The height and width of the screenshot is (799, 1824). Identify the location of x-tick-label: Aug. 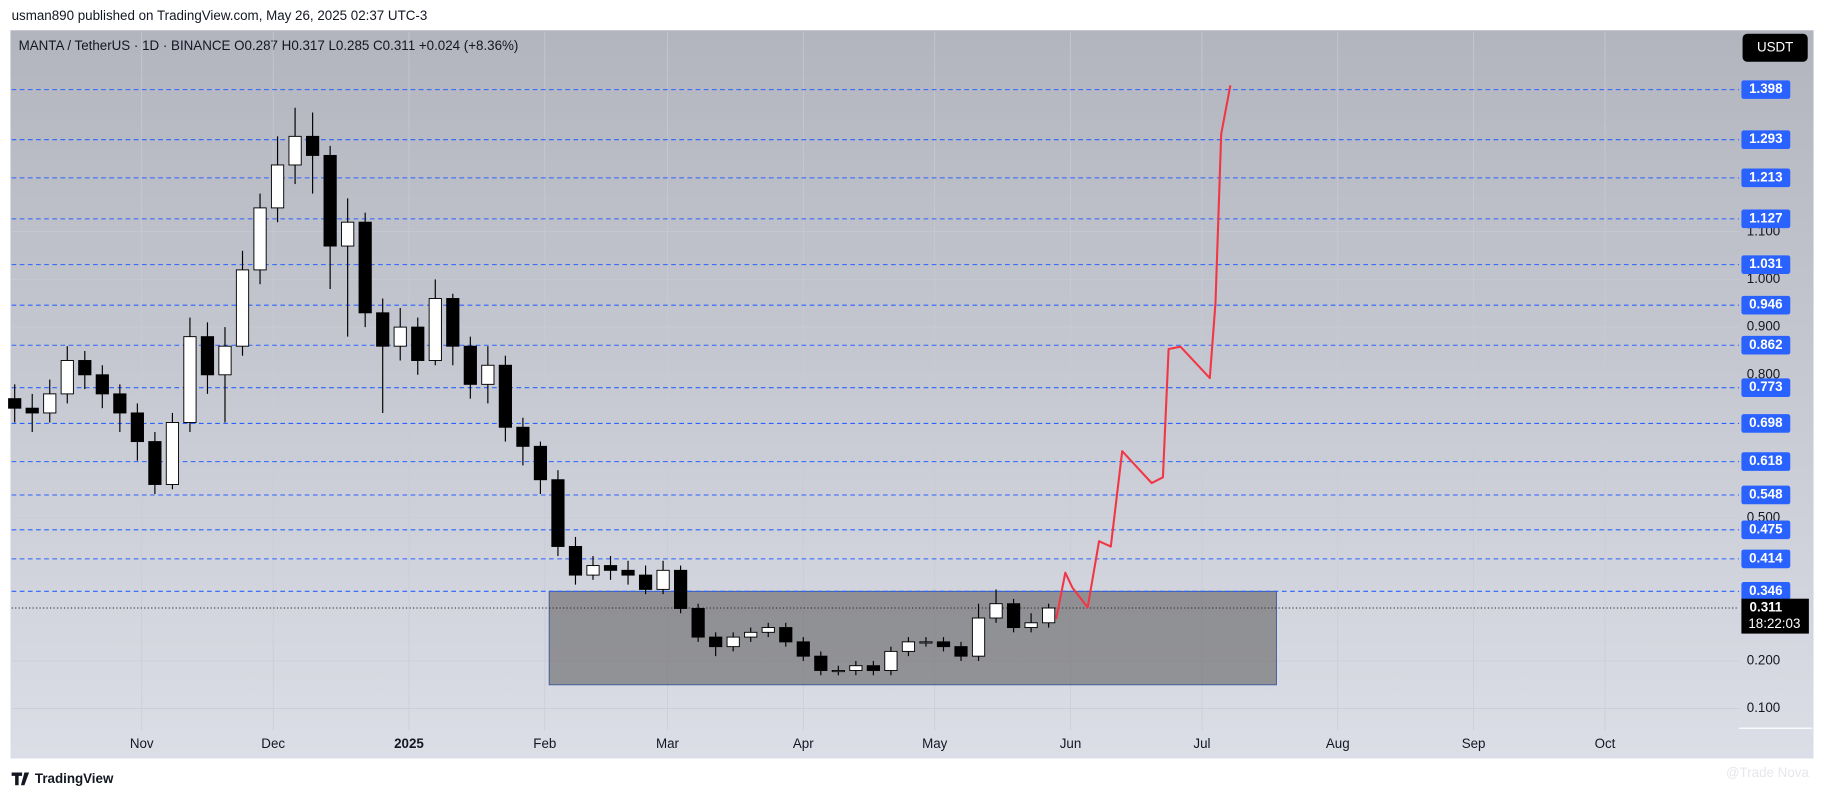
(1338, 743).